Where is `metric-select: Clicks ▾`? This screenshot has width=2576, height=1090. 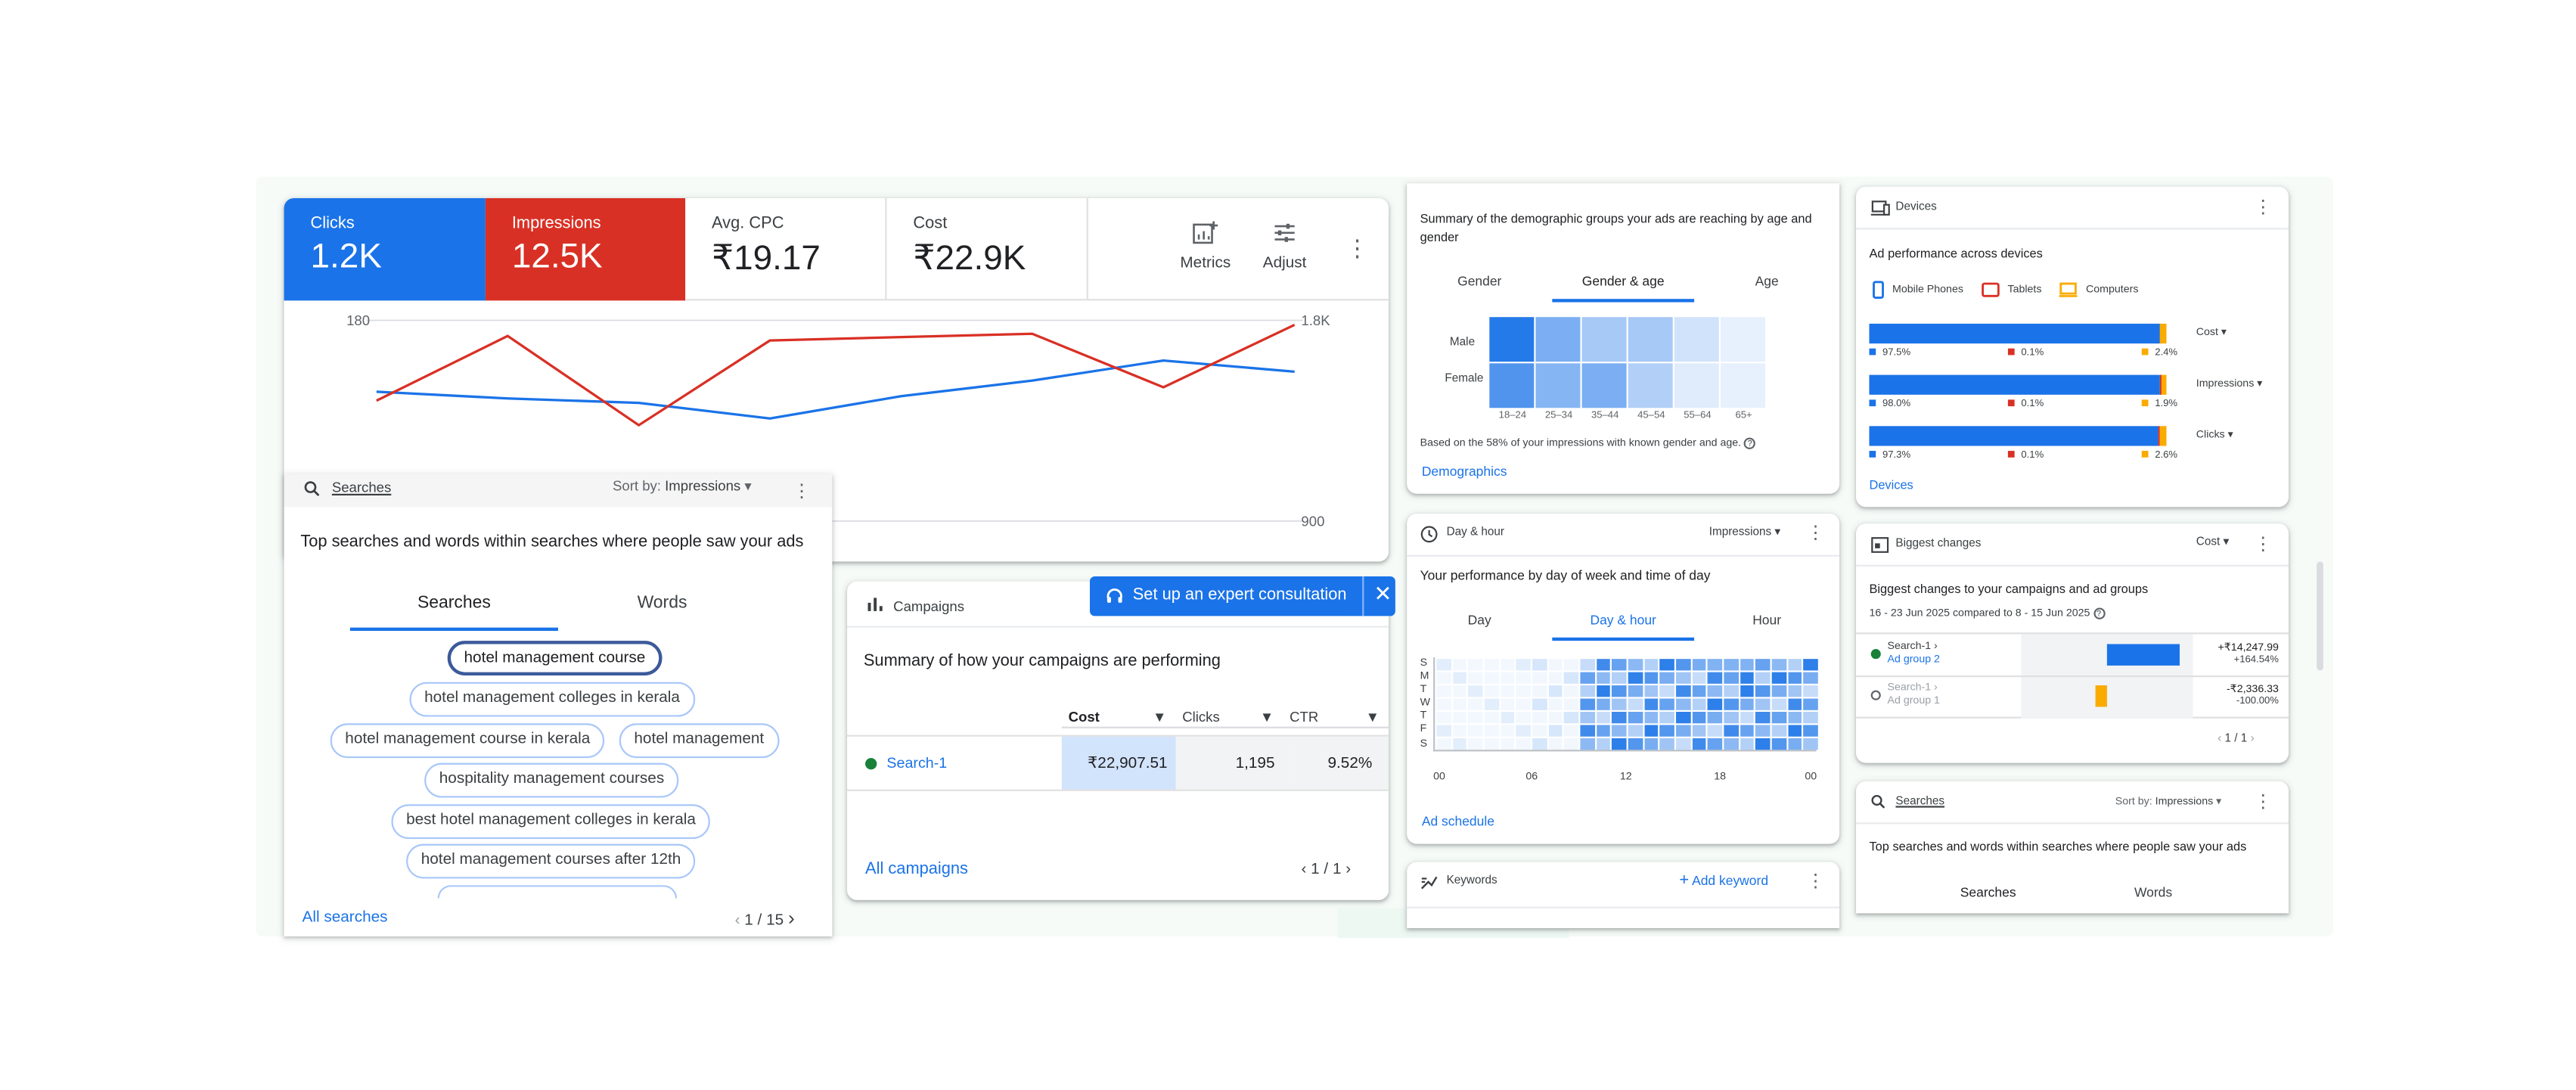 metric-select: Clicks ▾ is located at coordinates (2214, 435).